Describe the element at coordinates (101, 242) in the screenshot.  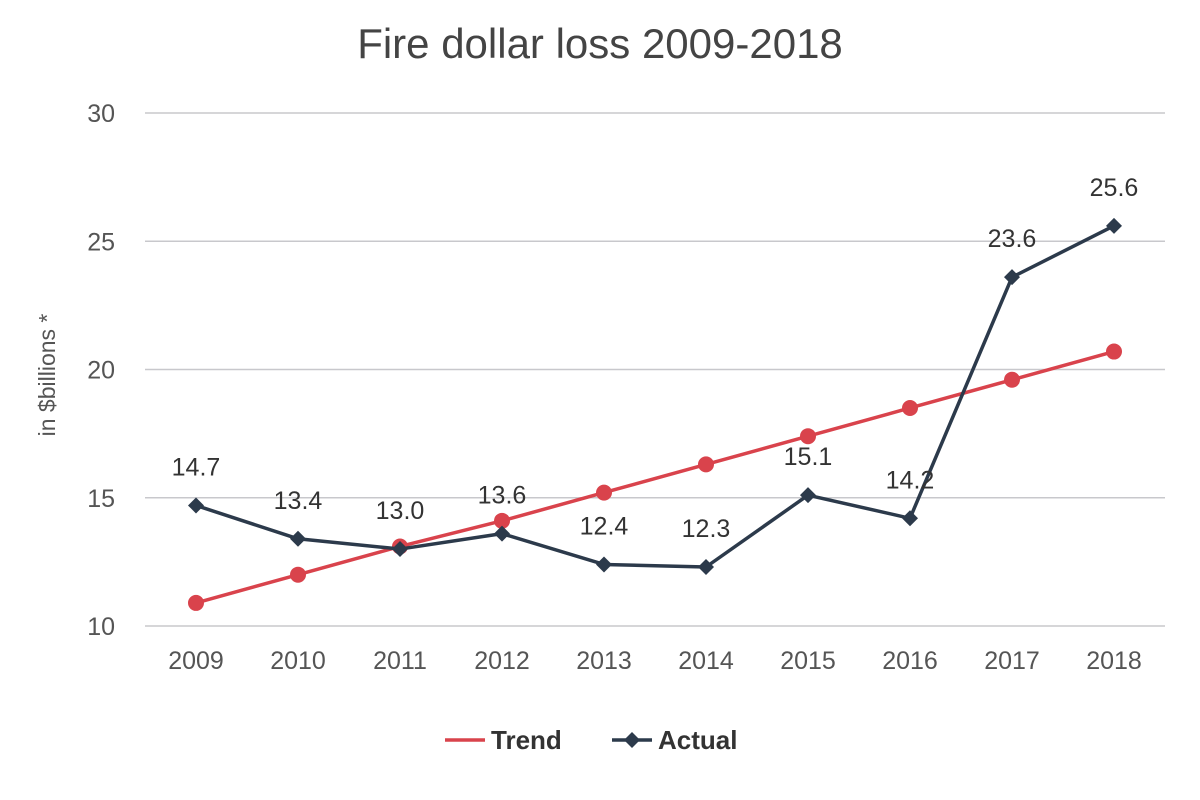
I see `y-tick-label: 25` at that location.